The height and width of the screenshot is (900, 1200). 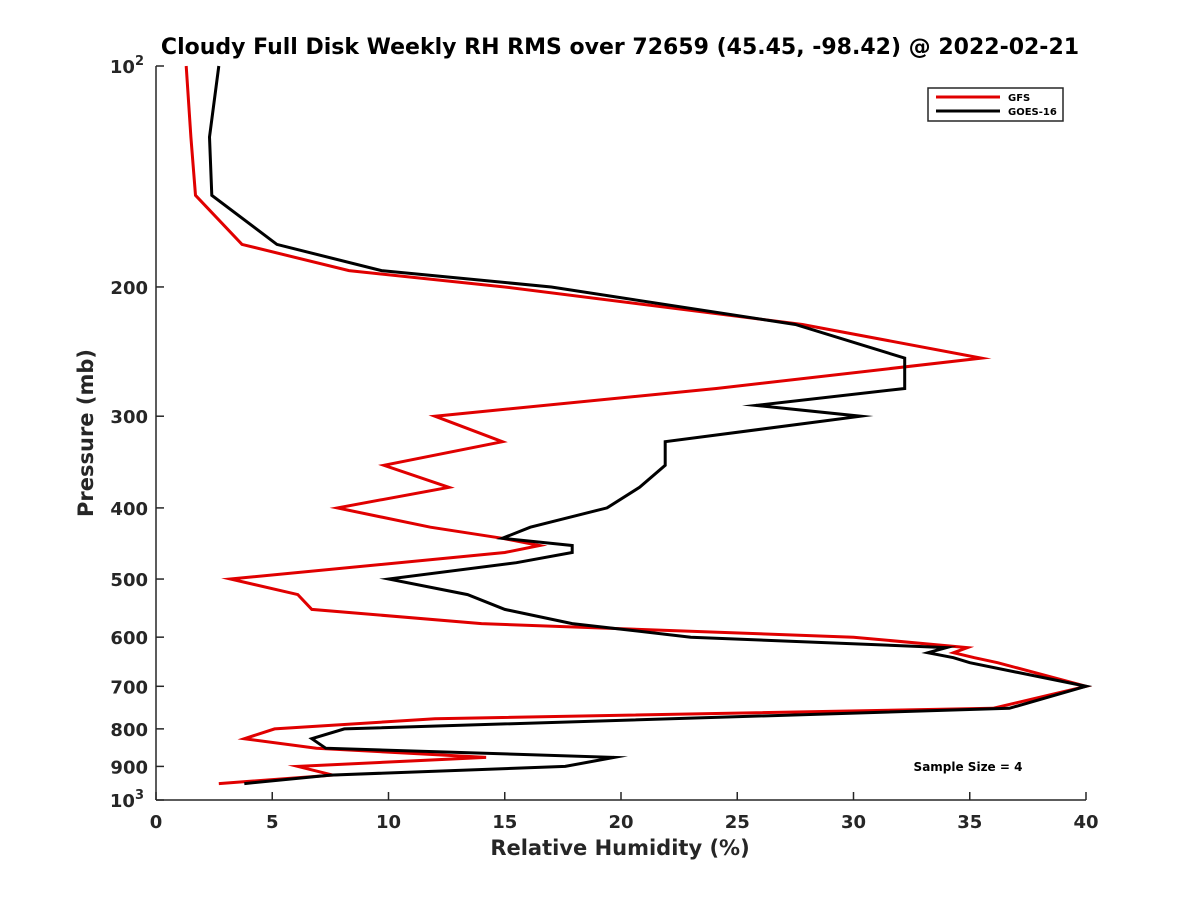 What do you see at coordinates (388, 822) in the screenshot?
I see `x-tick-label: 10` at bounding box center [388, 822].